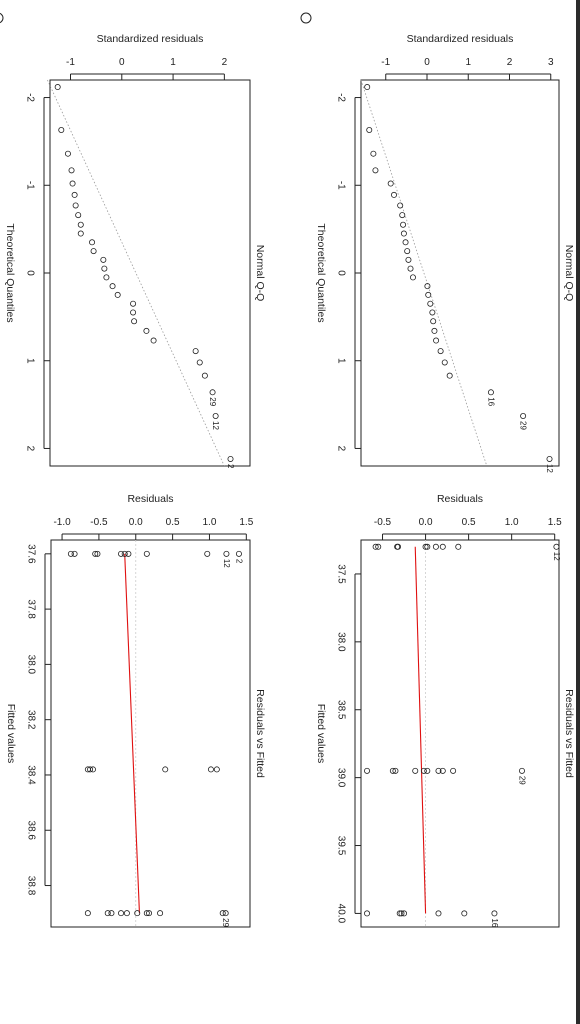 This screenshot has height=1024, width=580. What do you see at coordinates (460, 39) in the screenshot?
I see `y-axis-title: Standardized residuals` at bounding box center [460, 39].